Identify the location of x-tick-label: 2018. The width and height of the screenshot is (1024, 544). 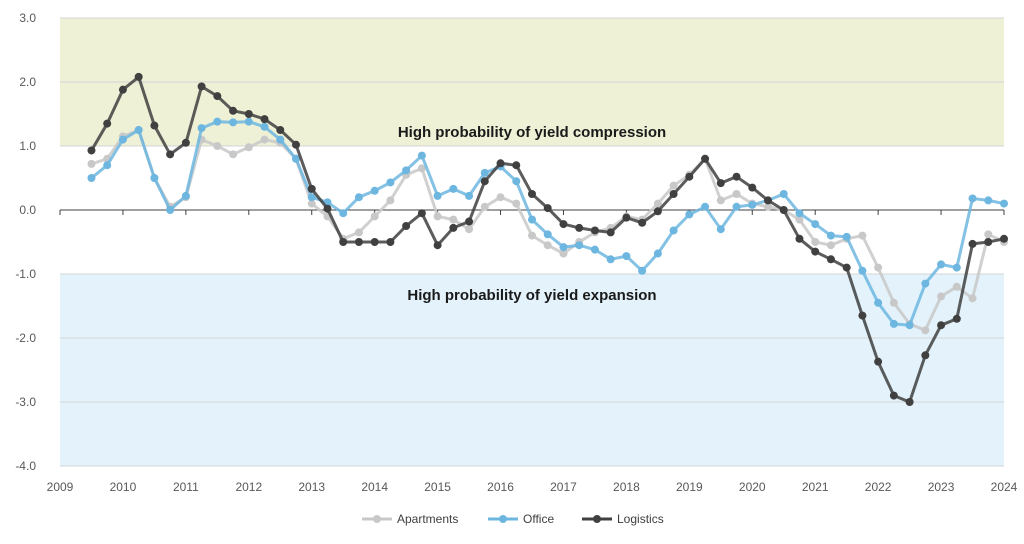
(626, 487).